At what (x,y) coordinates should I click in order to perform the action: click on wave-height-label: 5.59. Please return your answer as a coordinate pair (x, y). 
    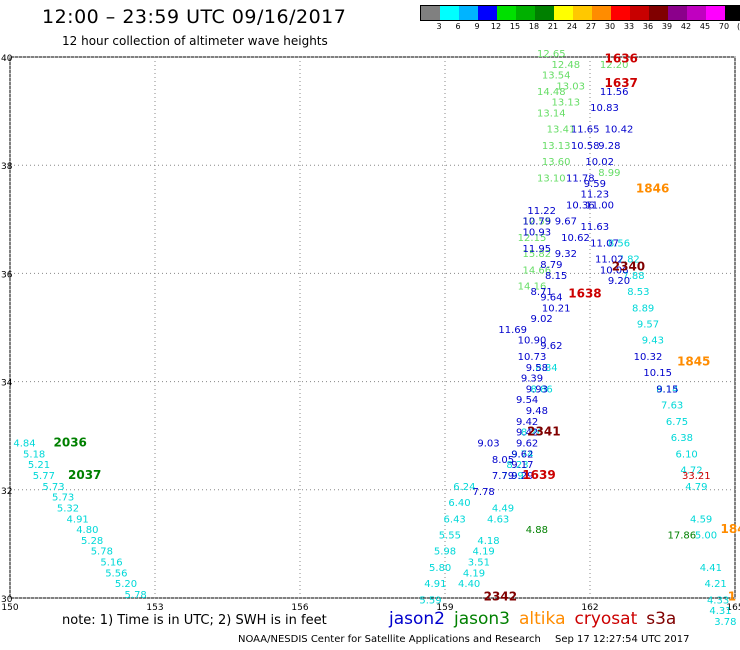
    Looking at the image, I should click on (430, 600).